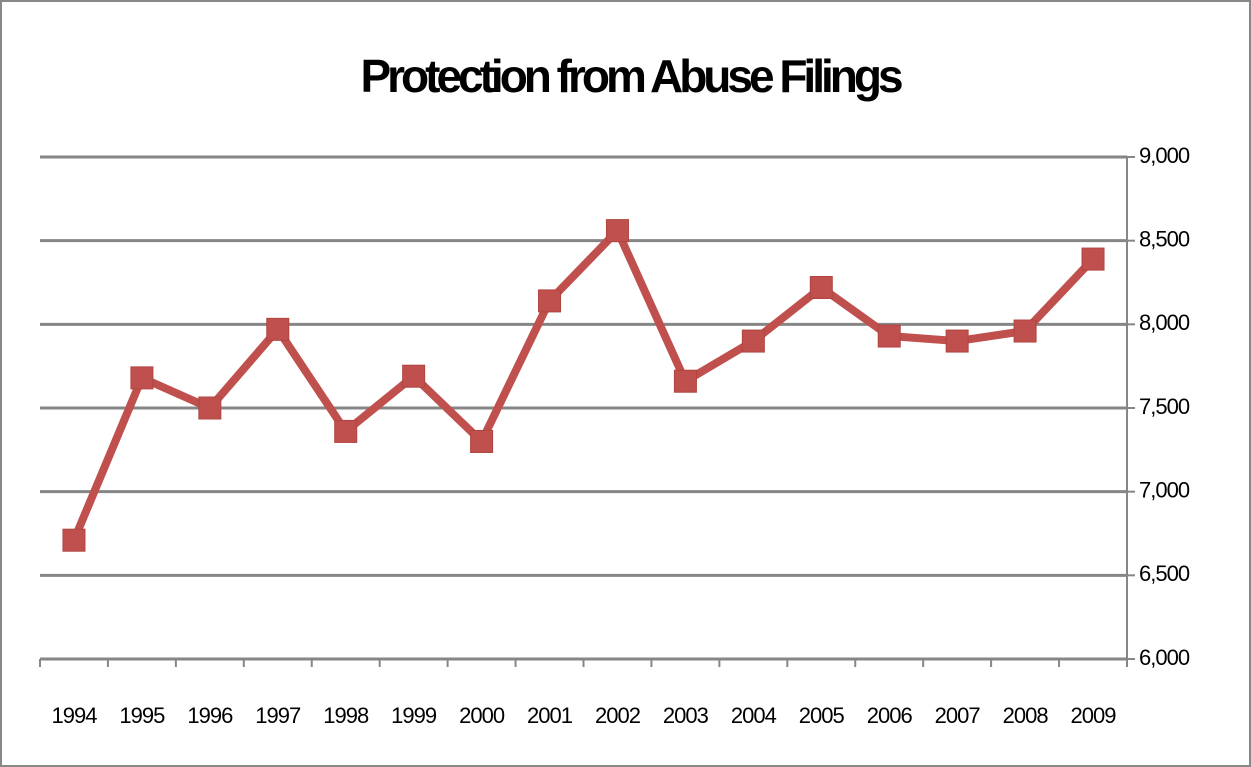  What do you see at coordinates (1164, 322) in the screenshot?
I see `y-tick-label: 8,000` at bounding box center [1164, 322].